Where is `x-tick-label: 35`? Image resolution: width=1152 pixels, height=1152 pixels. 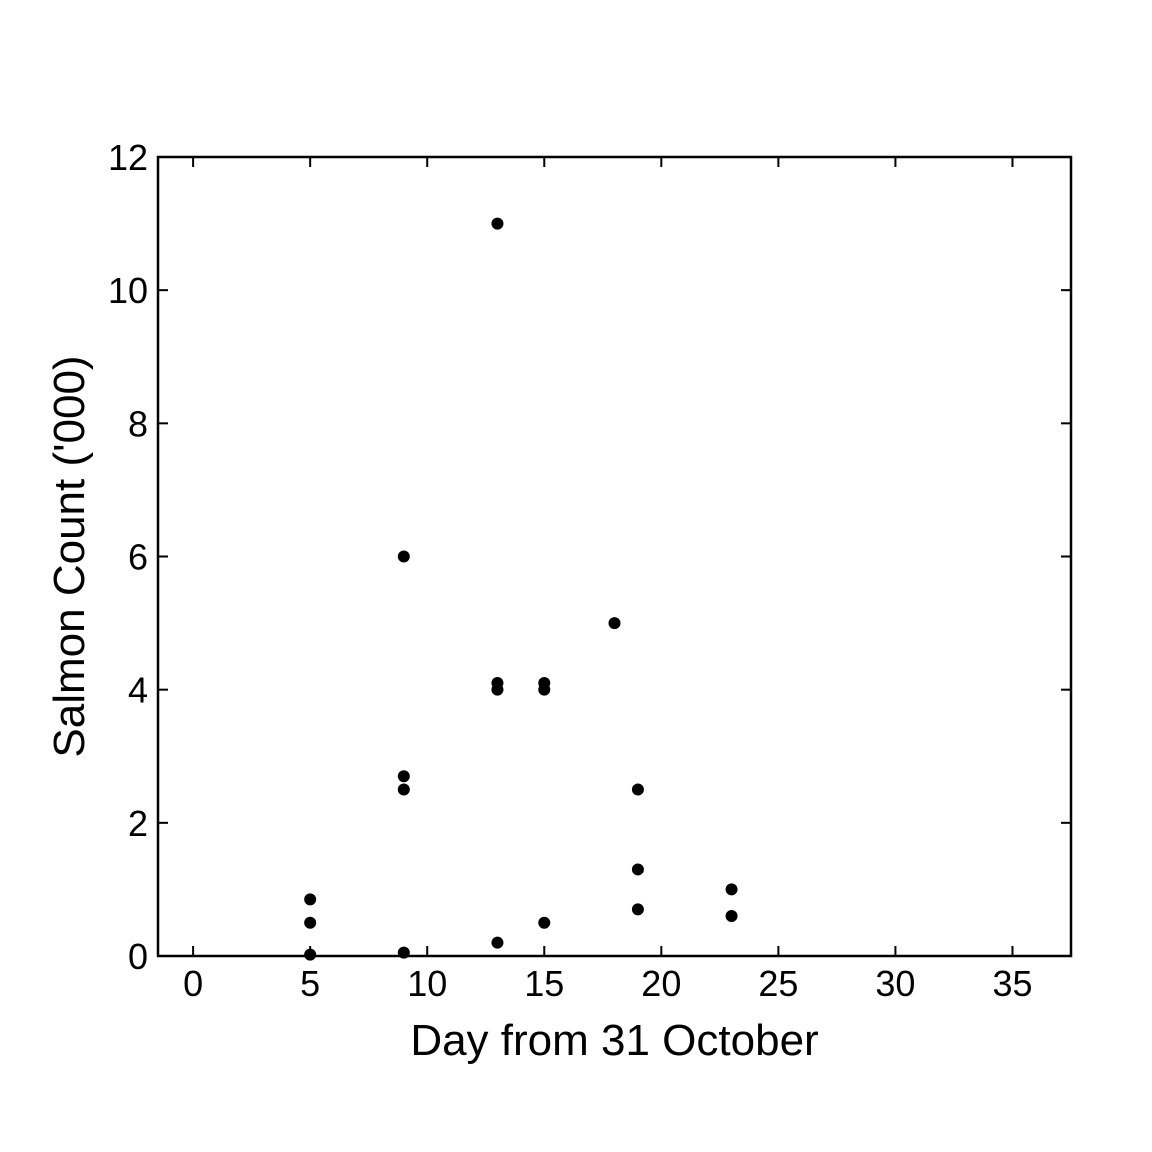 x-tick-label: 35 is located at coordinates (1012, 983).